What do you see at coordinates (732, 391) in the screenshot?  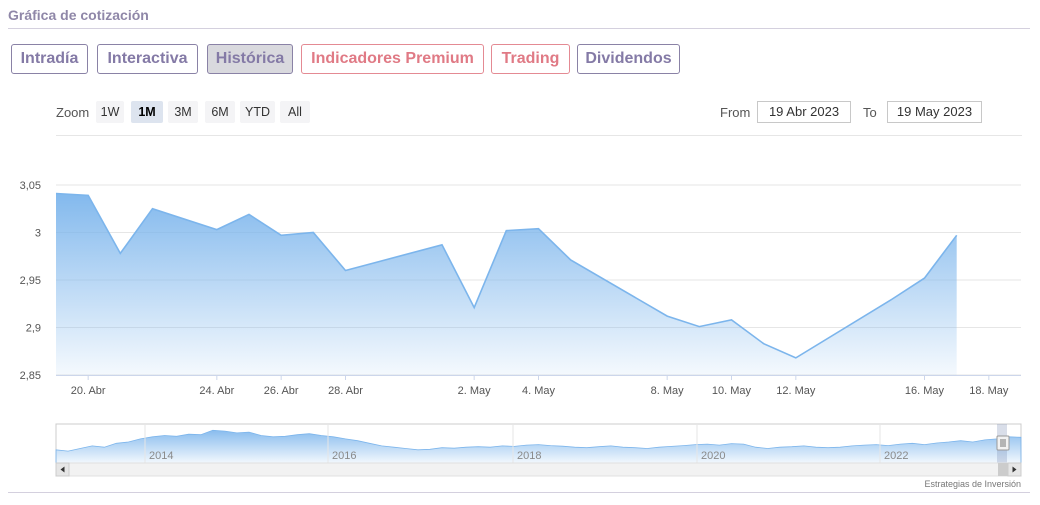 I see `x-tick-label: 10. May` at bounding box center [732, 391].